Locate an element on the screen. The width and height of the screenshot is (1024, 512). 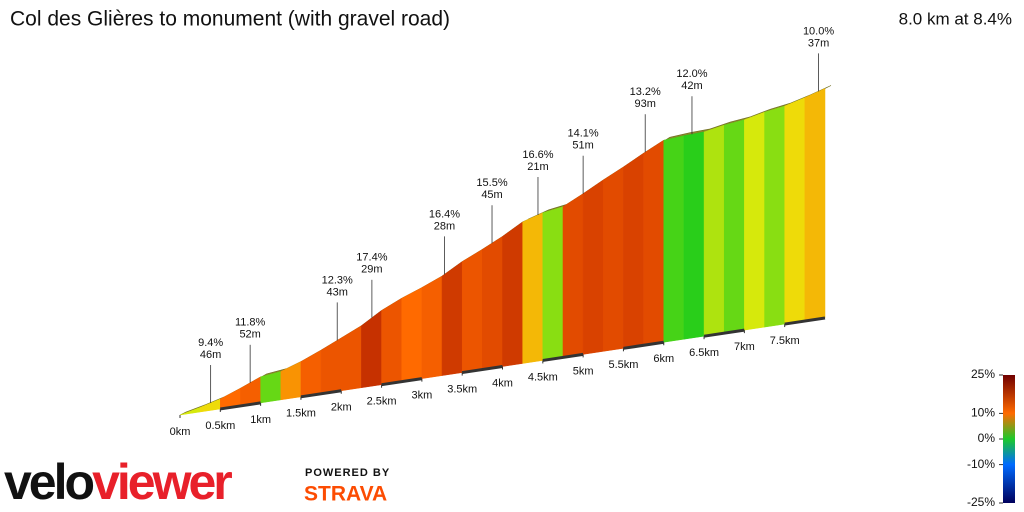
logo-viewer-part: viewer is located at coordinates (162, 482).